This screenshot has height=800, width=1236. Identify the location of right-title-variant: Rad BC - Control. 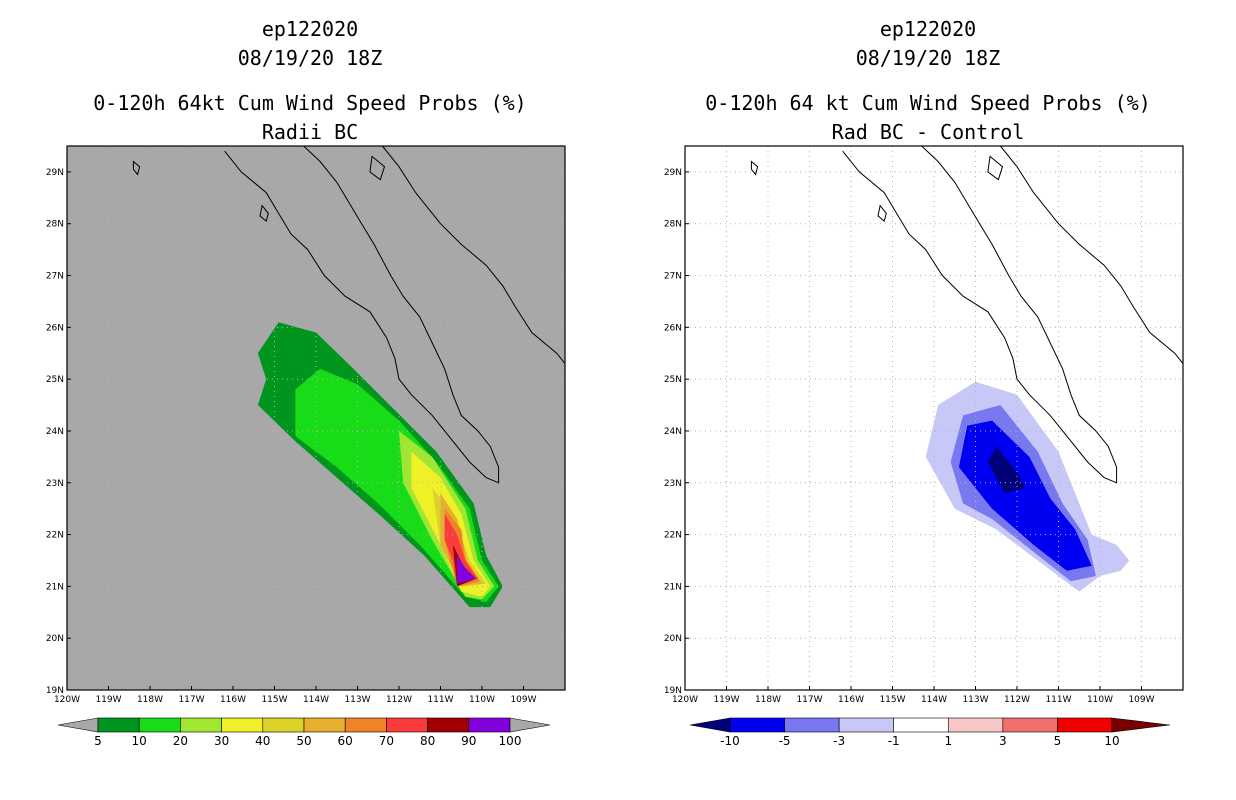
(928, 132).